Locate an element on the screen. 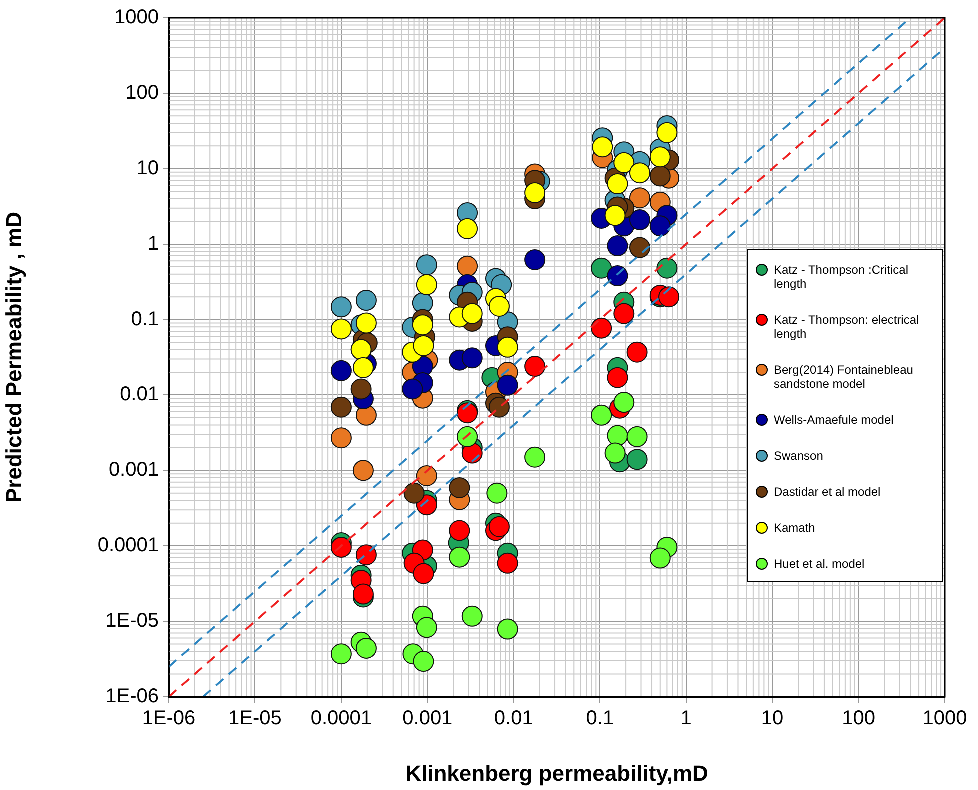 This screenshot has width=978, height=790. x-tick-label: 1 is located at coordinates (686, 719).